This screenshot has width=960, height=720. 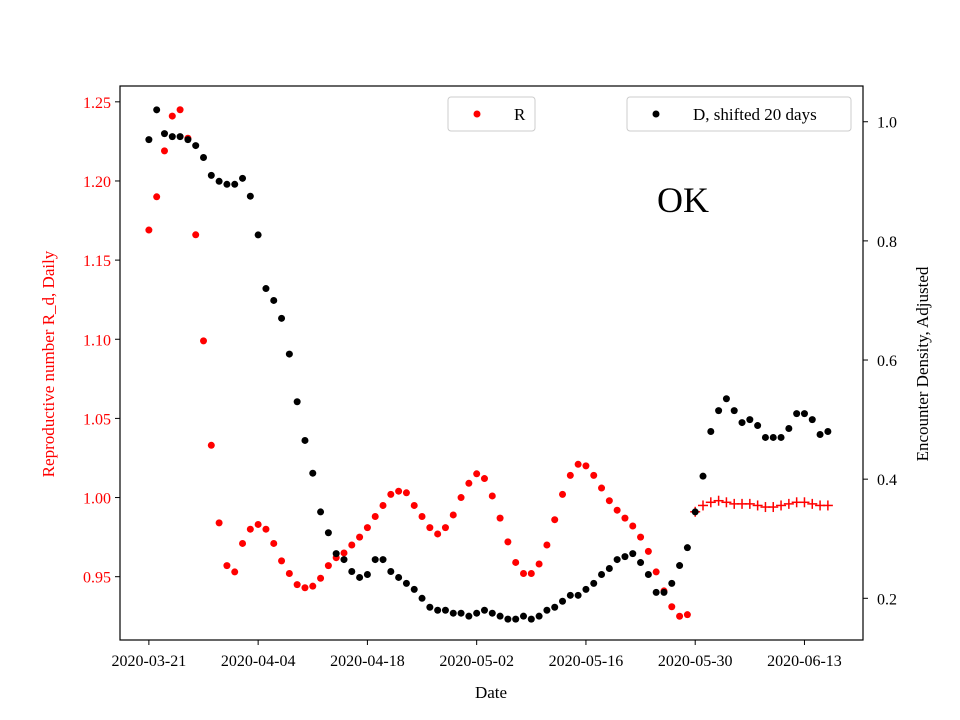 What do you see at coordinates (887, 123) in the screenshot?
I see `right-tick-label: 1.0` at bounding box center [887, 123].